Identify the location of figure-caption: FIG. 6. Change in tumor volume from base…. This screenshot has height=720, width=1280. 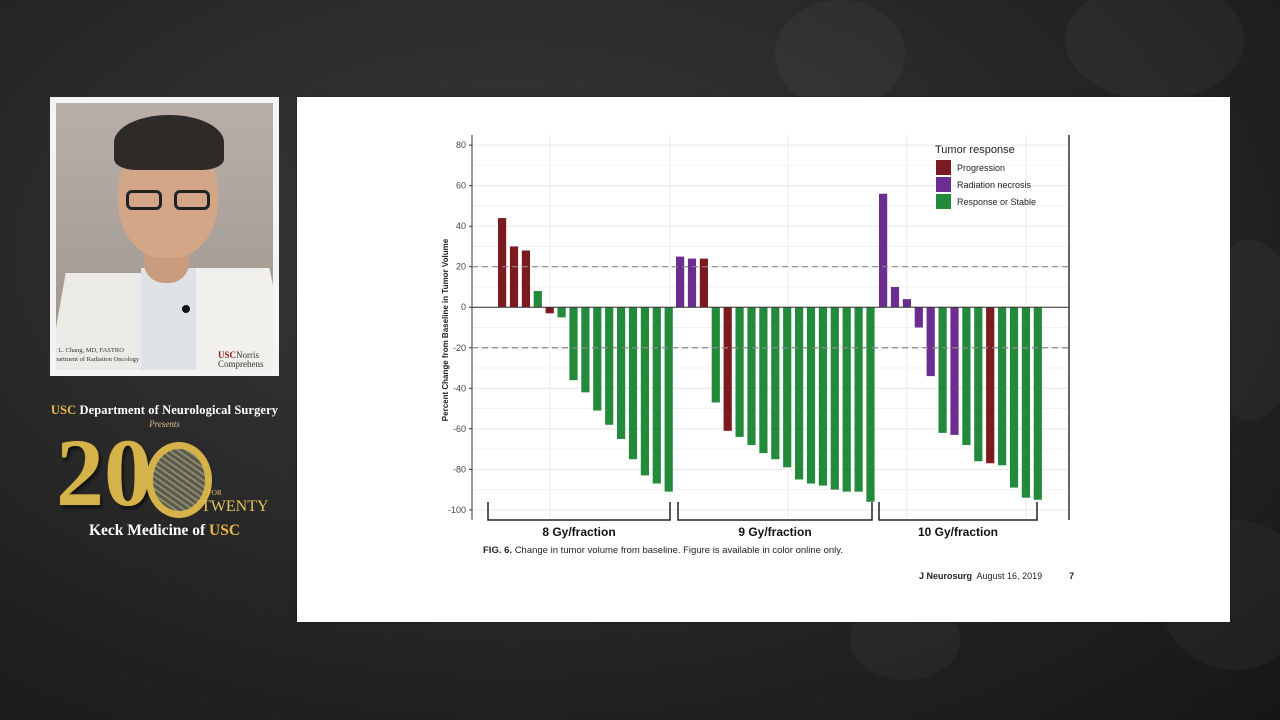
(663, 550).